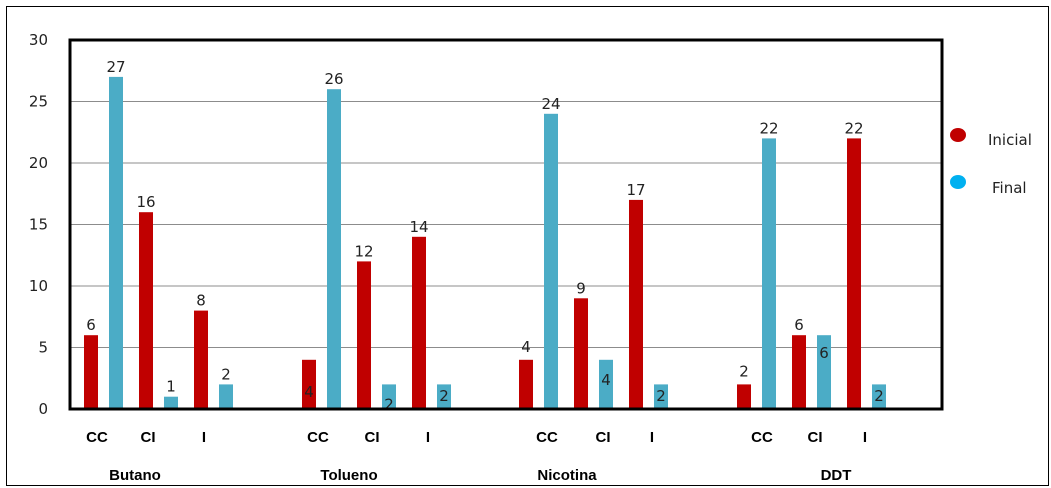  Describe the element at coordinates (581, 288) in the screenshot. I see `data-label: 9` at that location.